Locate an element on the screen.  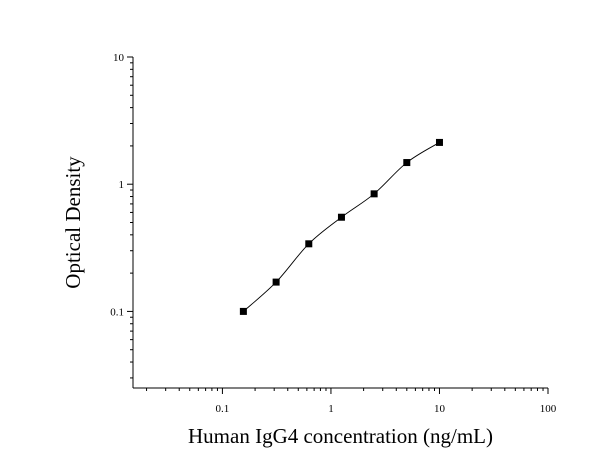
x-tick-label: 10 is located at coordinates (440, 409).